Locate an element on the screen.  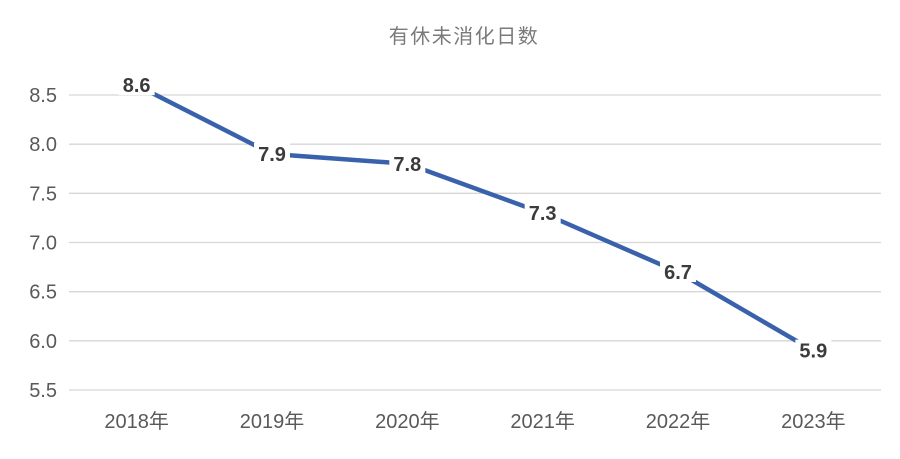
chart-title: 有休未消化日数 is located at coordinates (464, 36).